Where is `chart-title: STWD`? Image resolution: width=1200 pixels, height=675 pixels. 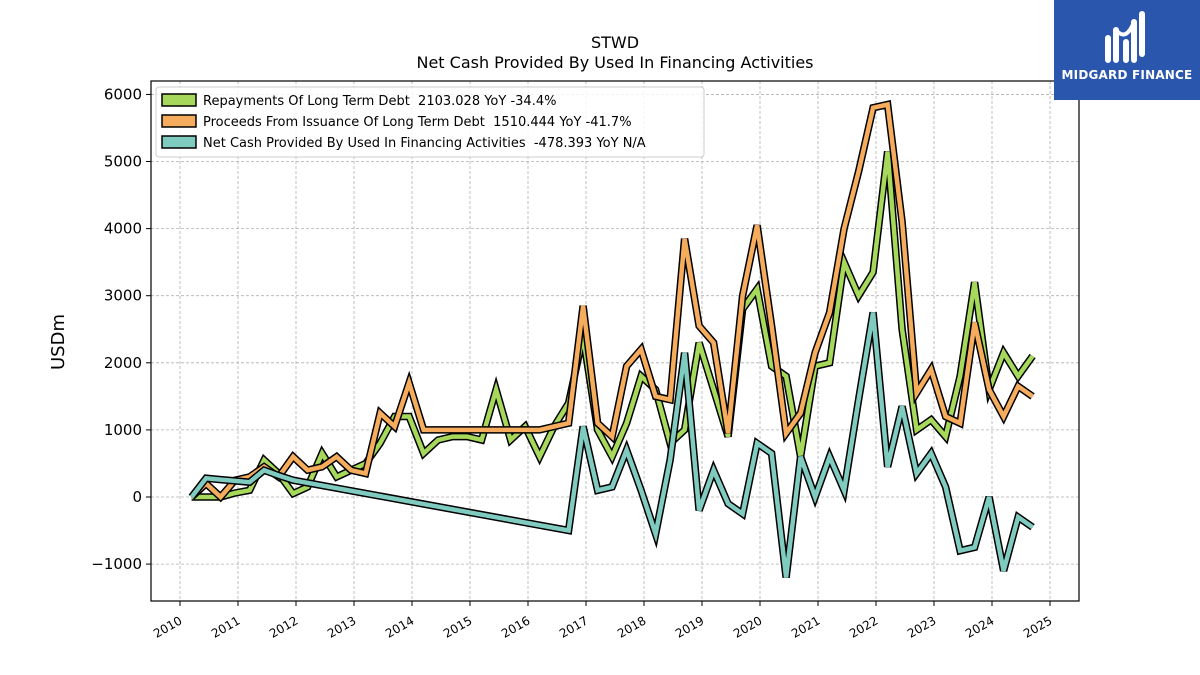 chart-title: STWD is located at coordinates (615, 42).